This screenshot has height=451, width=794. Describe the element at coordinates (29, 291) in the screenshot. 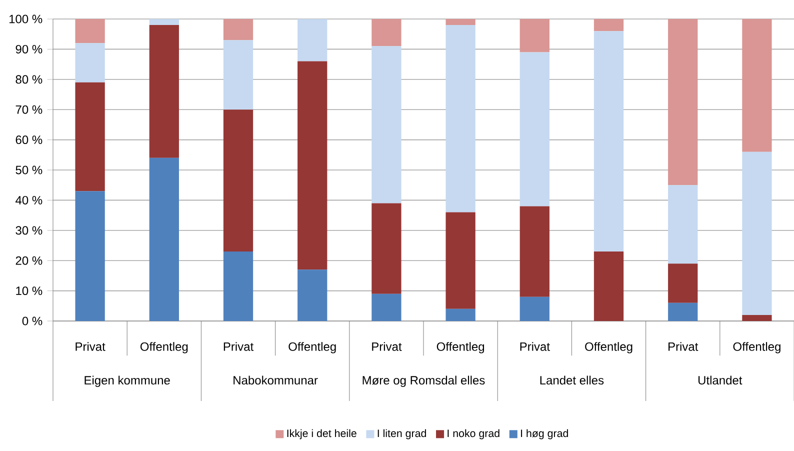

I see `y-tick-label: 10 %` at that location.